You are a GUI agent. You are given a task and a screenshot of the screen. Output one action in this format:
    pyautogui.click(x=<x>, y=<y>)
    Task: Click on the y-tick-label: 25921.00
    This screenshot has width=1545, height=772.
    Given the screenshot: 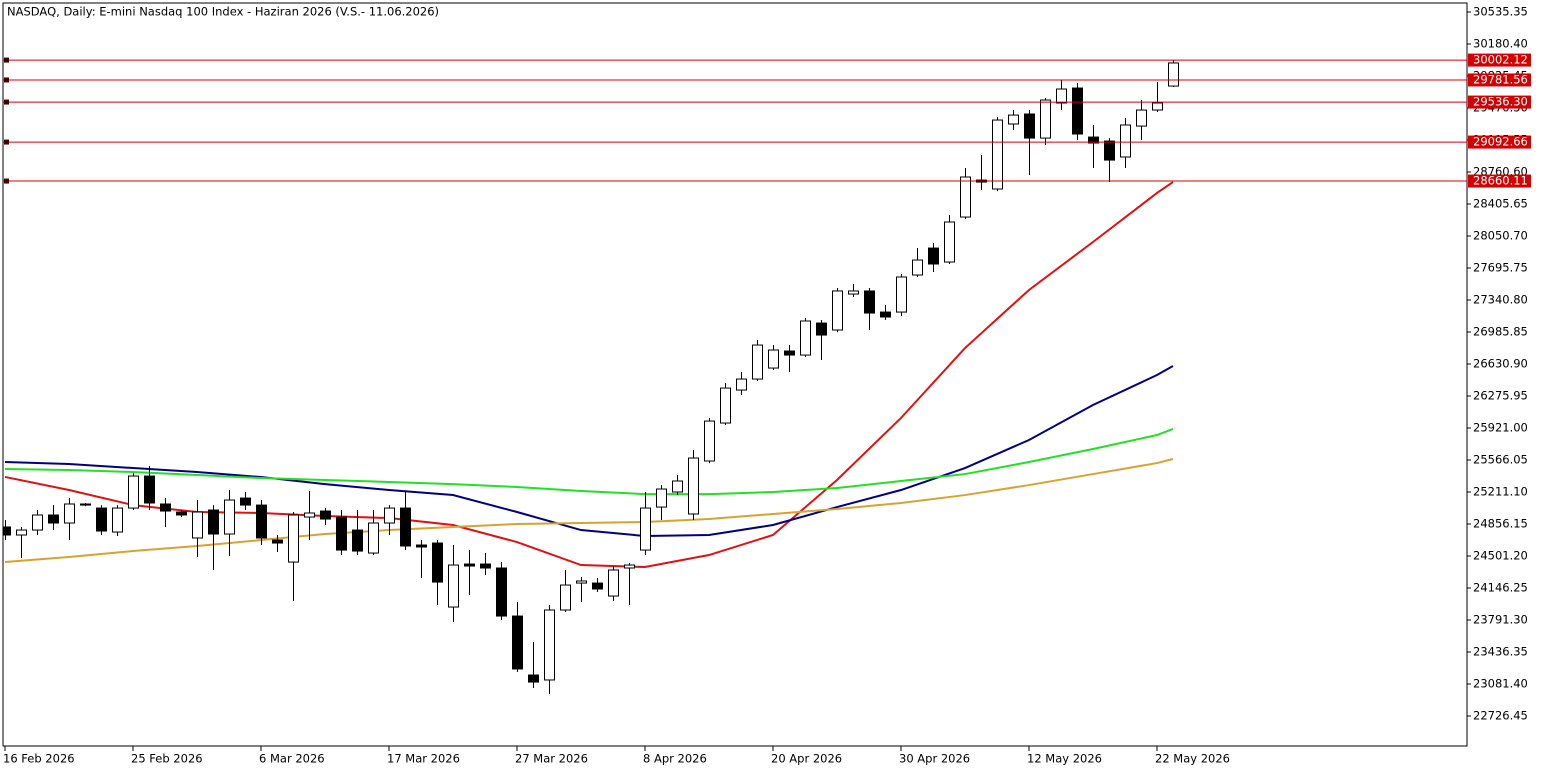 What is the action you would take?
    pyautogui.click(x=1500, y=427)
    